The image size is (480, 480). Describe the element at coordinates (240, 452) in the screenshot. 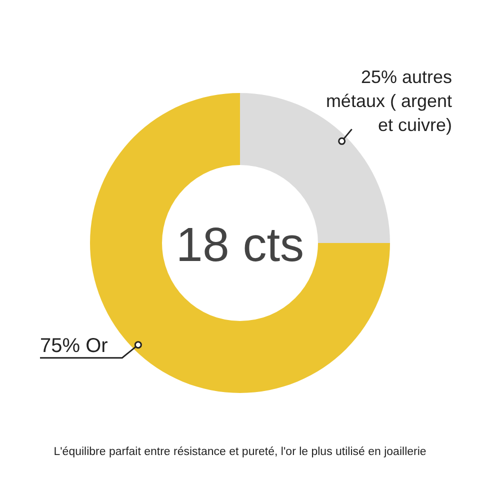

I see `text: L'équilibre parfait entre résistance et pureté, l'or le plus utilisé en joaillerie` at that location.